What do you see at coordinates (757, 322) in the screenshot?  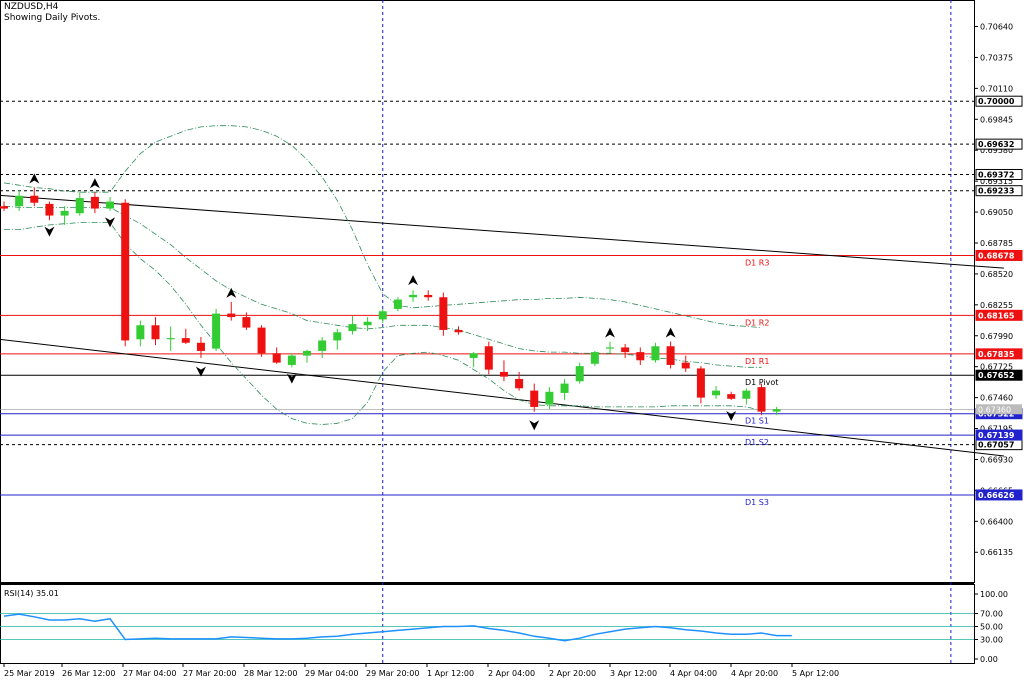 I see `pivot-name-label: D1 R2` at bounding box center [757, 322].